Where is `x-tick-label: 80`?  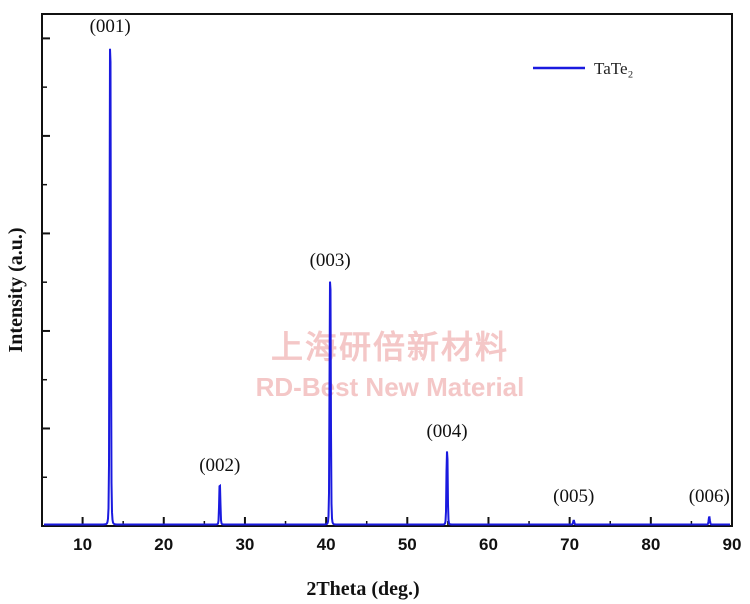
x-tick-label: 80 is located at coordinates (650, 544).